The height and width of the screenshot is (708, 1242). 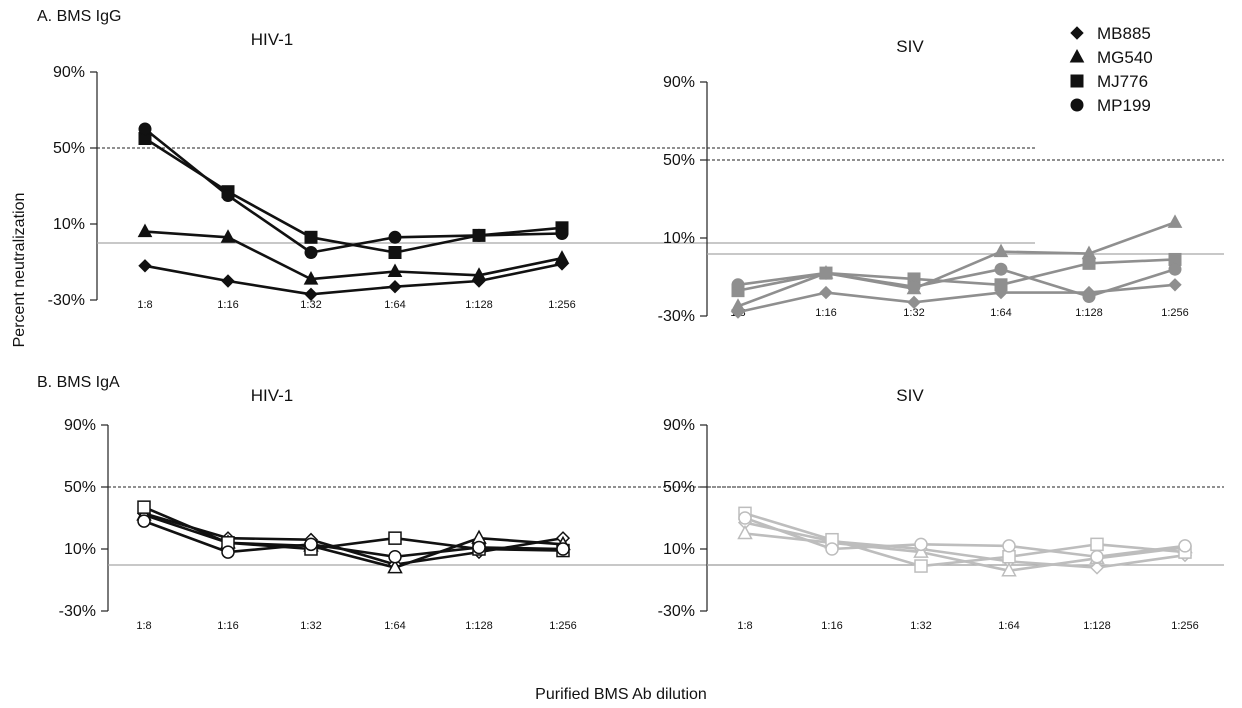 What do you see at coordinates (79, 16) in the screenshot?
I see `section-title-igg: A. BMS IgG` at bounding box center [79, 16].